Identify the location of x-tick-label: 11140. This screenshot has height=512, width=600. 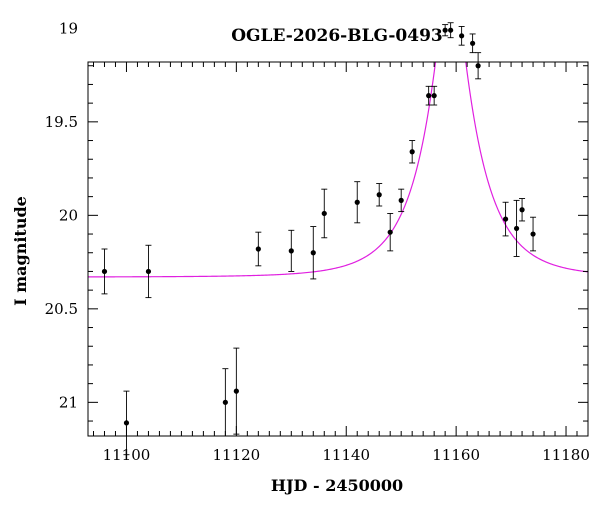
(346, 455).